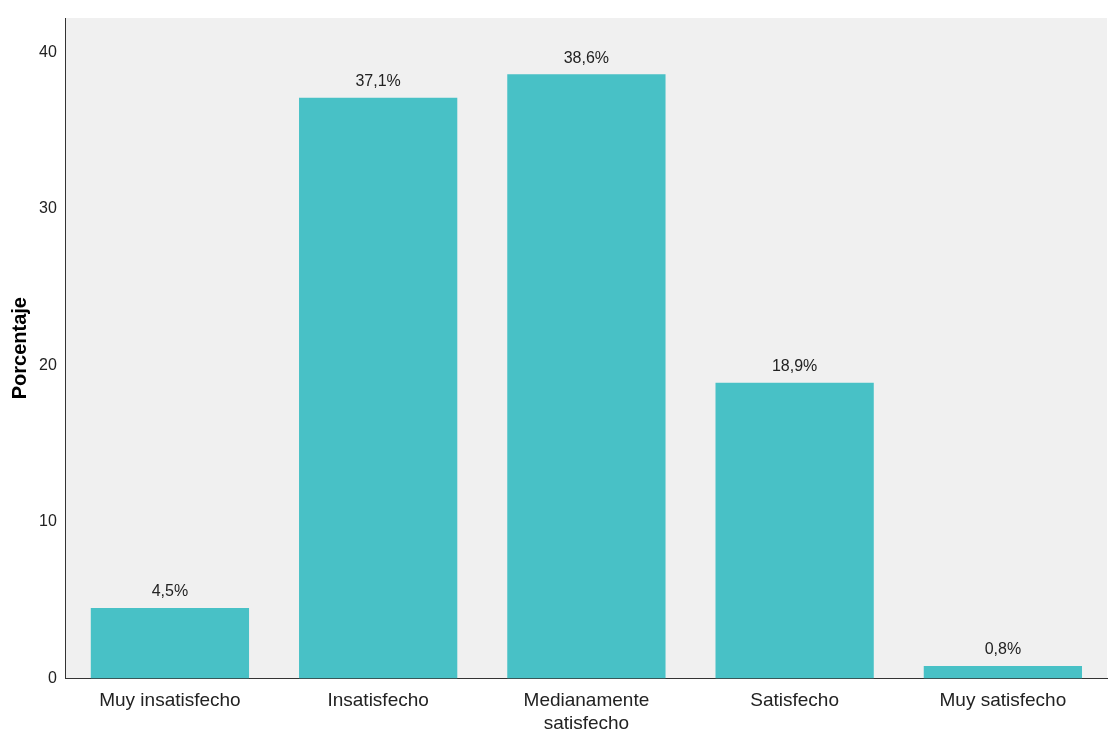  What do you see at coordinates (378, 81) in the screenshot?
I see `data-label: 37,1%` at bounding box center [378, 81].